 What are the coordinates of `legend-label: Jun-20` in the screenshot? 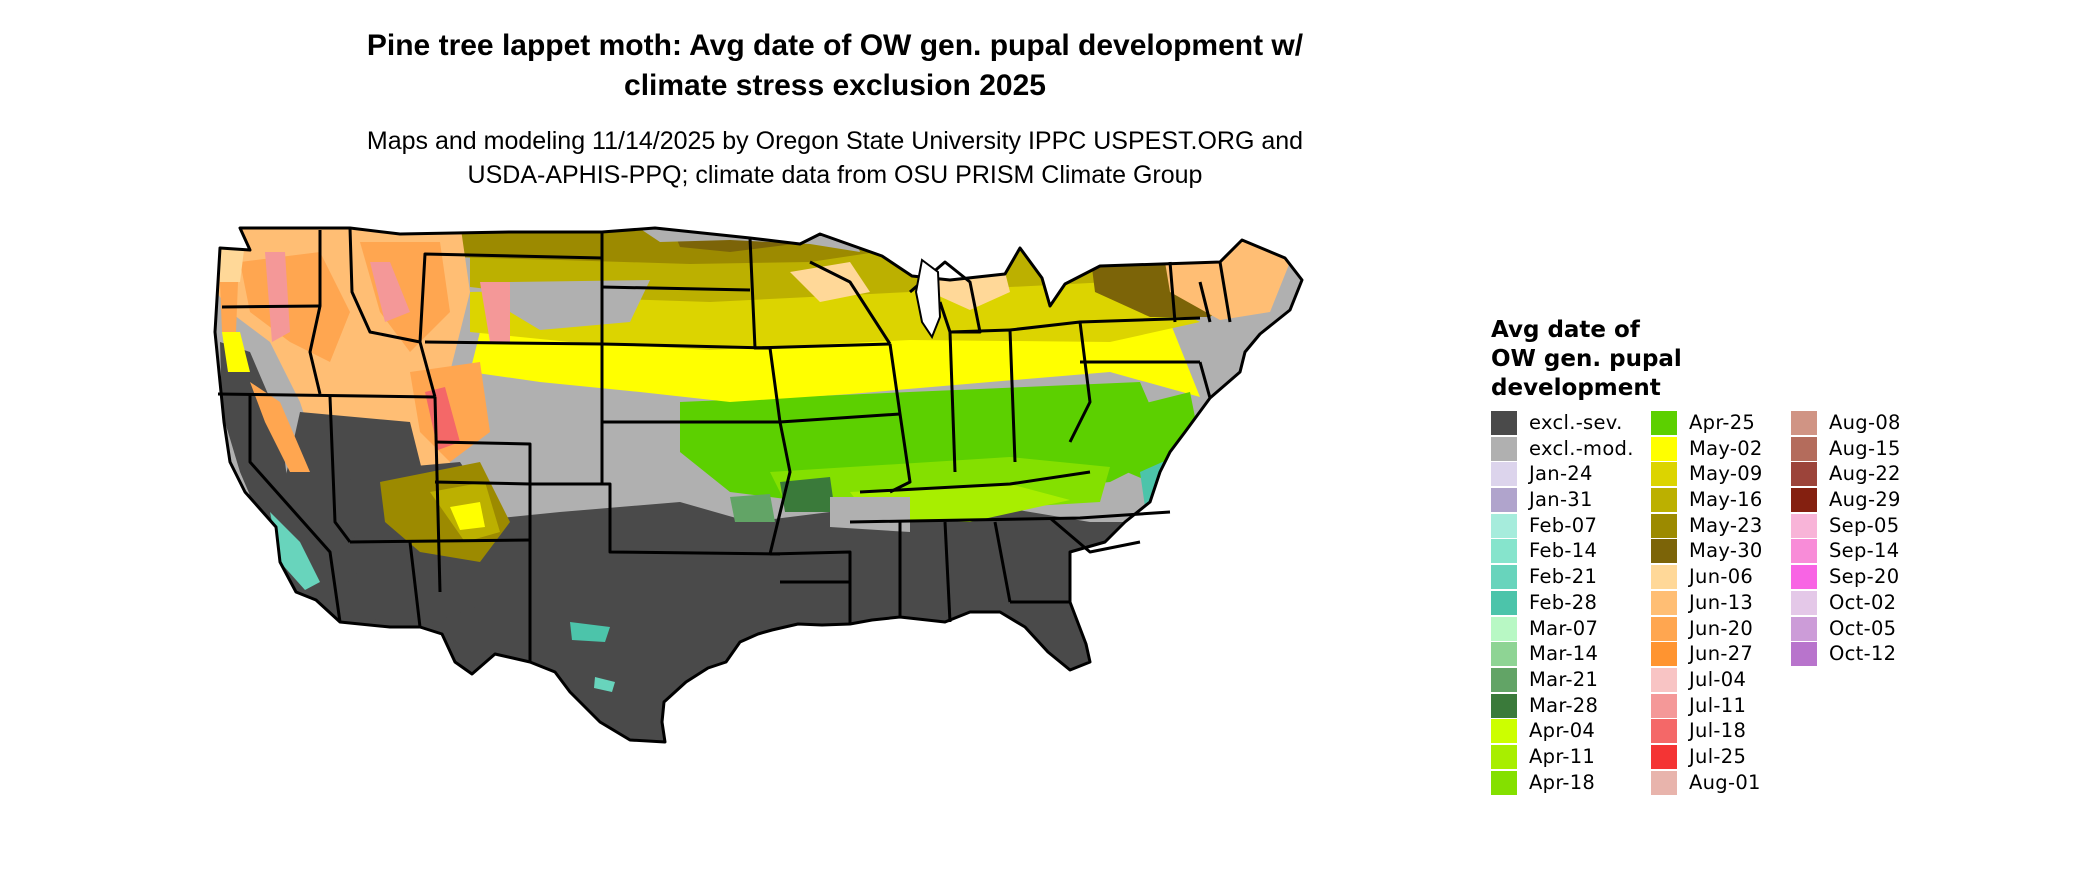 It's located at (1721, 628).